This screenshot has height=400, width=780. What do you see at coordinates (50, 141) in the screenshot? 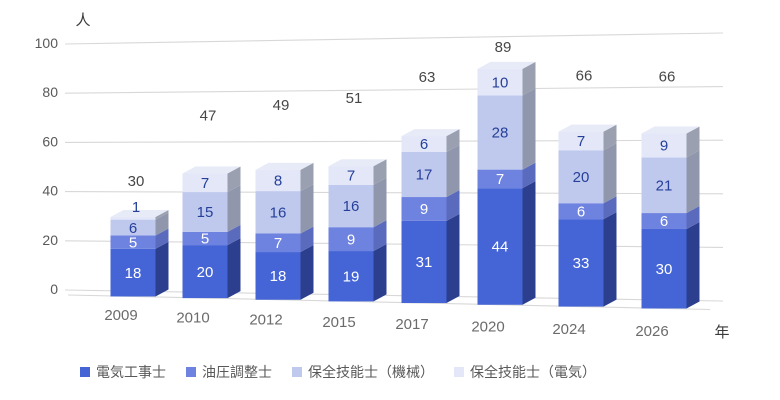
I see `y-tick-label: 60` at bounding box center [50, 141].